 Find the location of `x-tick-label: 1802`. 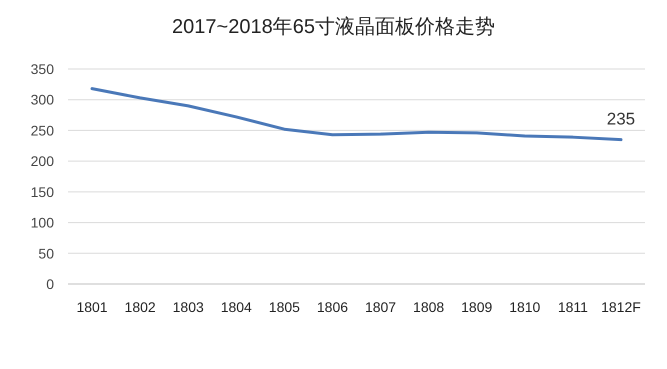

x-tick-label: 1802 is located at coordinates (140, 307).